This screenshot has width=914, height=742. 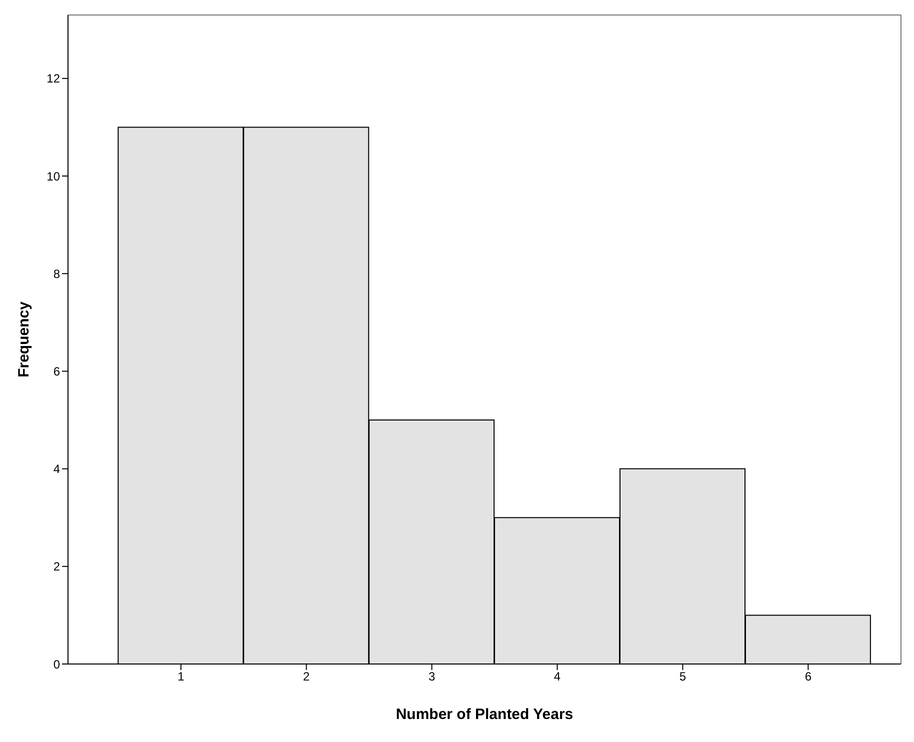 What do you see at coordinates (53, 176) in the screenshot?
I see `y-tick-label: 10` at bounding box center [53, 176].